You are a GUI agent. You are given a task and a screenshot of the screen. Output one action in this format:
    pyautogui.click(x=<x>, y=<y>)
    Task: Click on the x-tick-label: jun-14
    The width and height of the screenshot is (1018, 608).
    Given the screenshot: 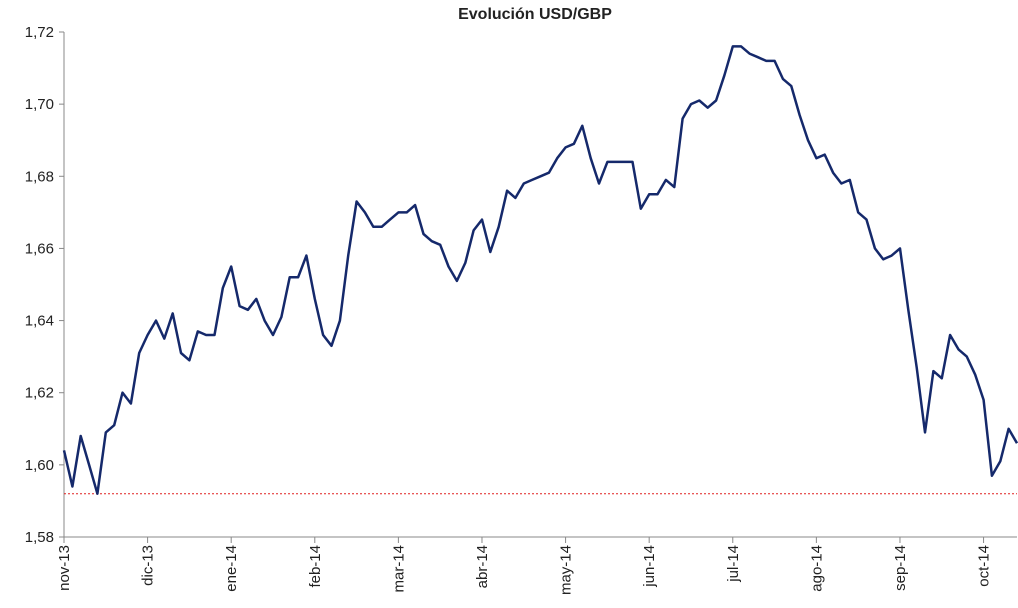 What is the action you would take?
    pyautogui.click(x=649, y=566)
    